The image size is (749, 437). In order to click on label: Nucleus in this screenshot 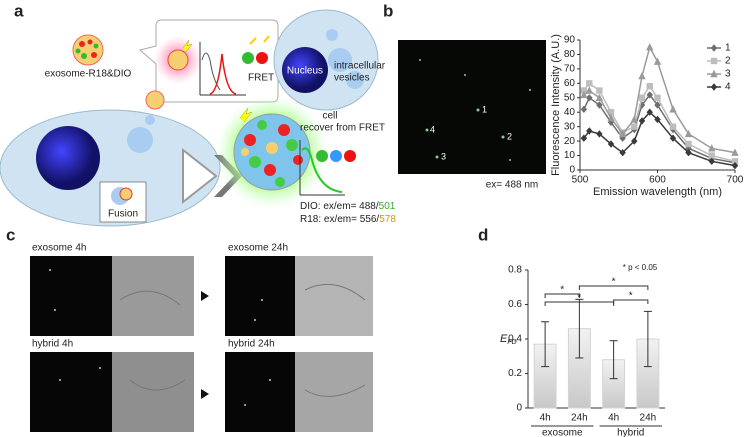, I will do `click(305, 71)`.